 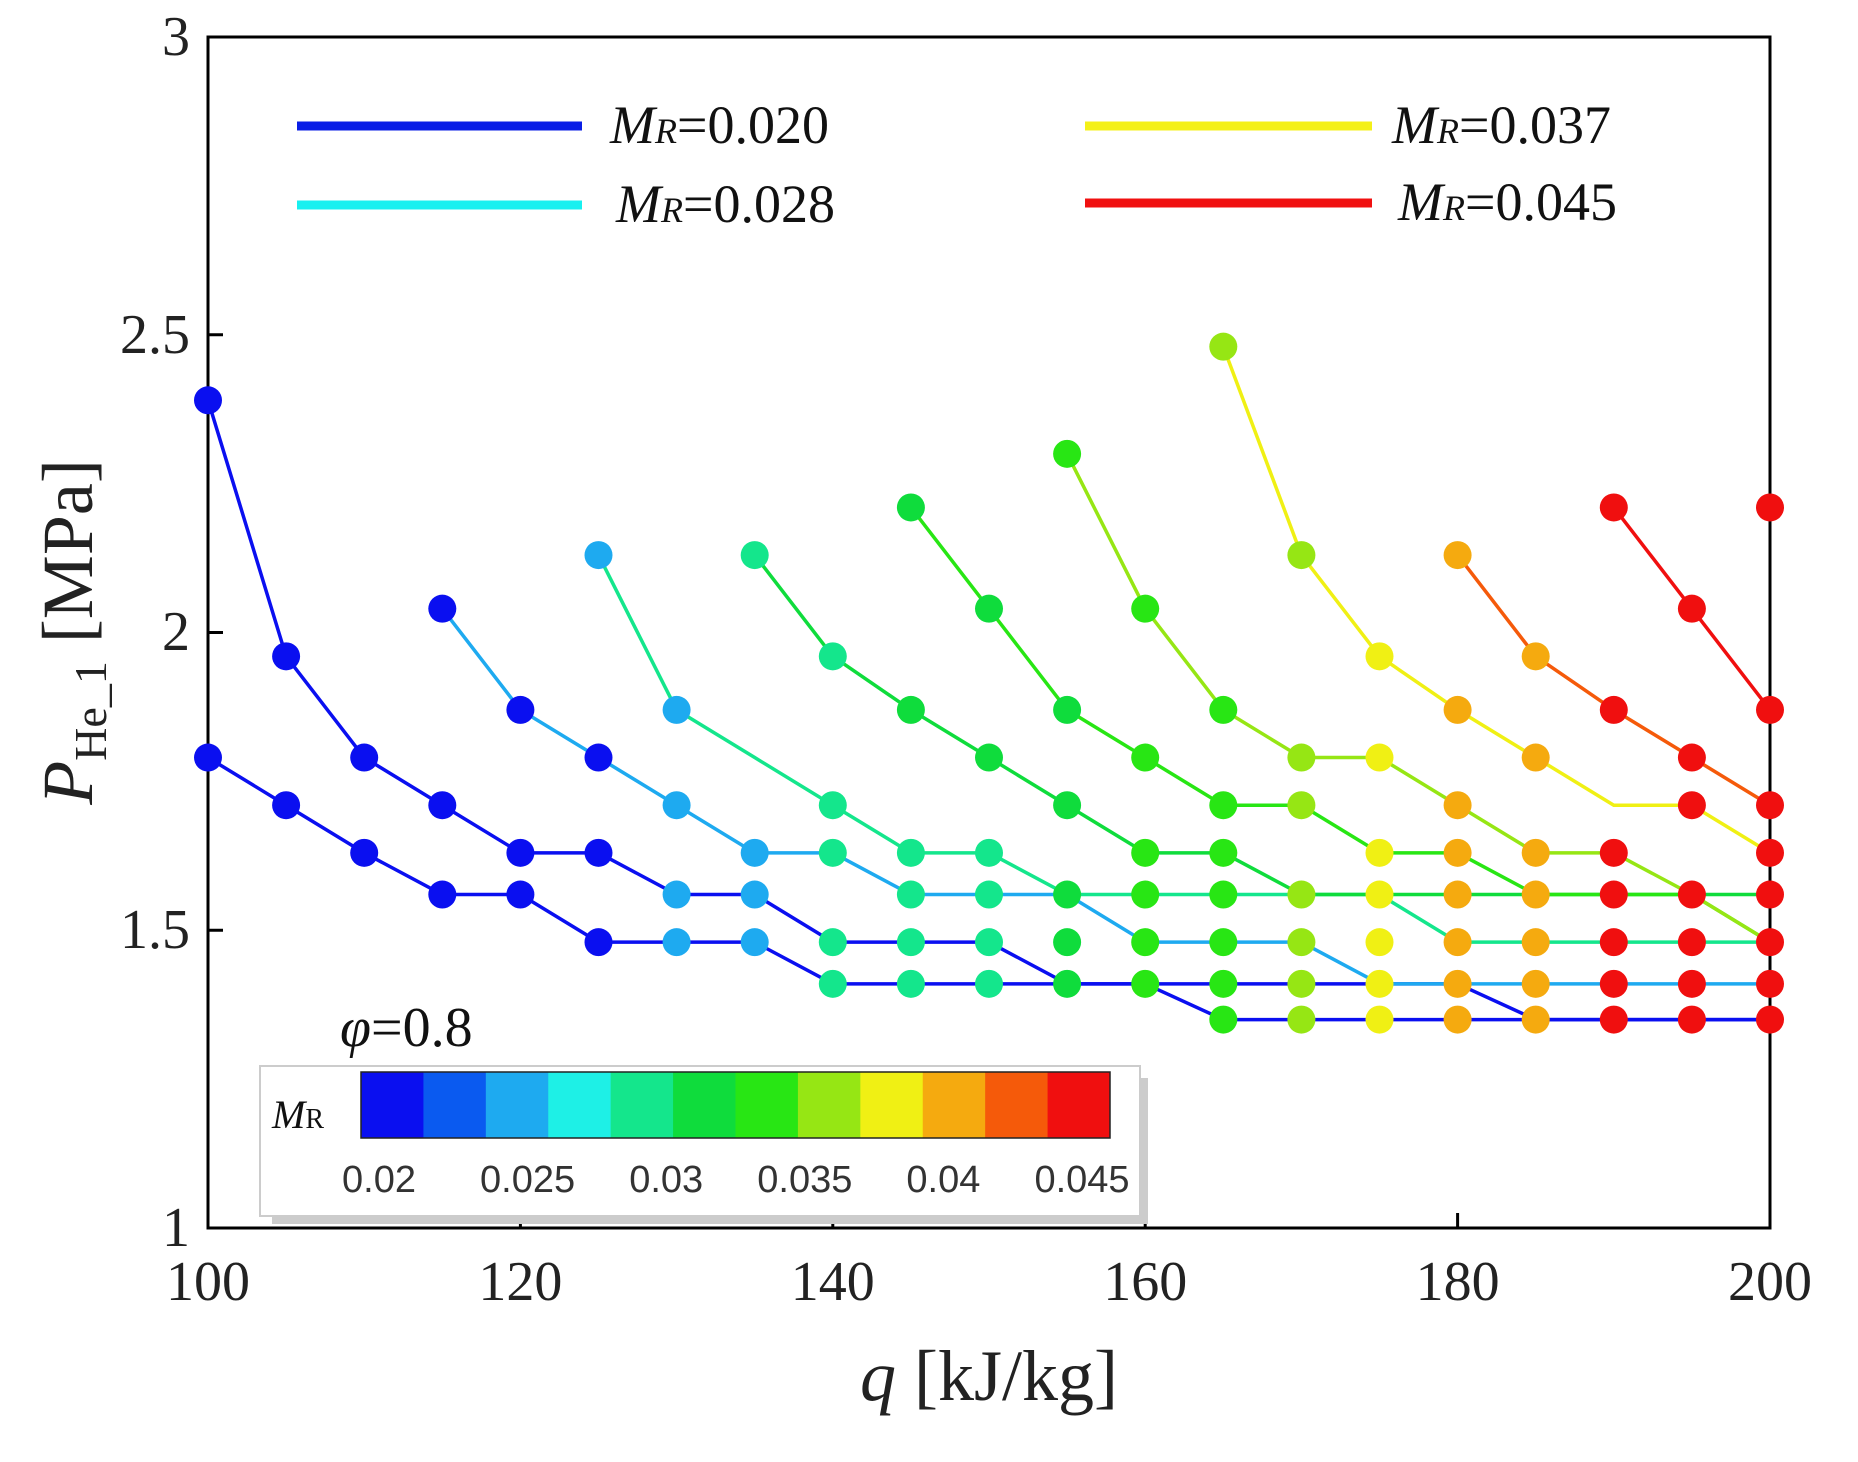 What do you see at coordinates (989, 1376) in the screenshot?
I see `x-axis-label: q [kJ/kg]` at bounding box center [989, 1376].